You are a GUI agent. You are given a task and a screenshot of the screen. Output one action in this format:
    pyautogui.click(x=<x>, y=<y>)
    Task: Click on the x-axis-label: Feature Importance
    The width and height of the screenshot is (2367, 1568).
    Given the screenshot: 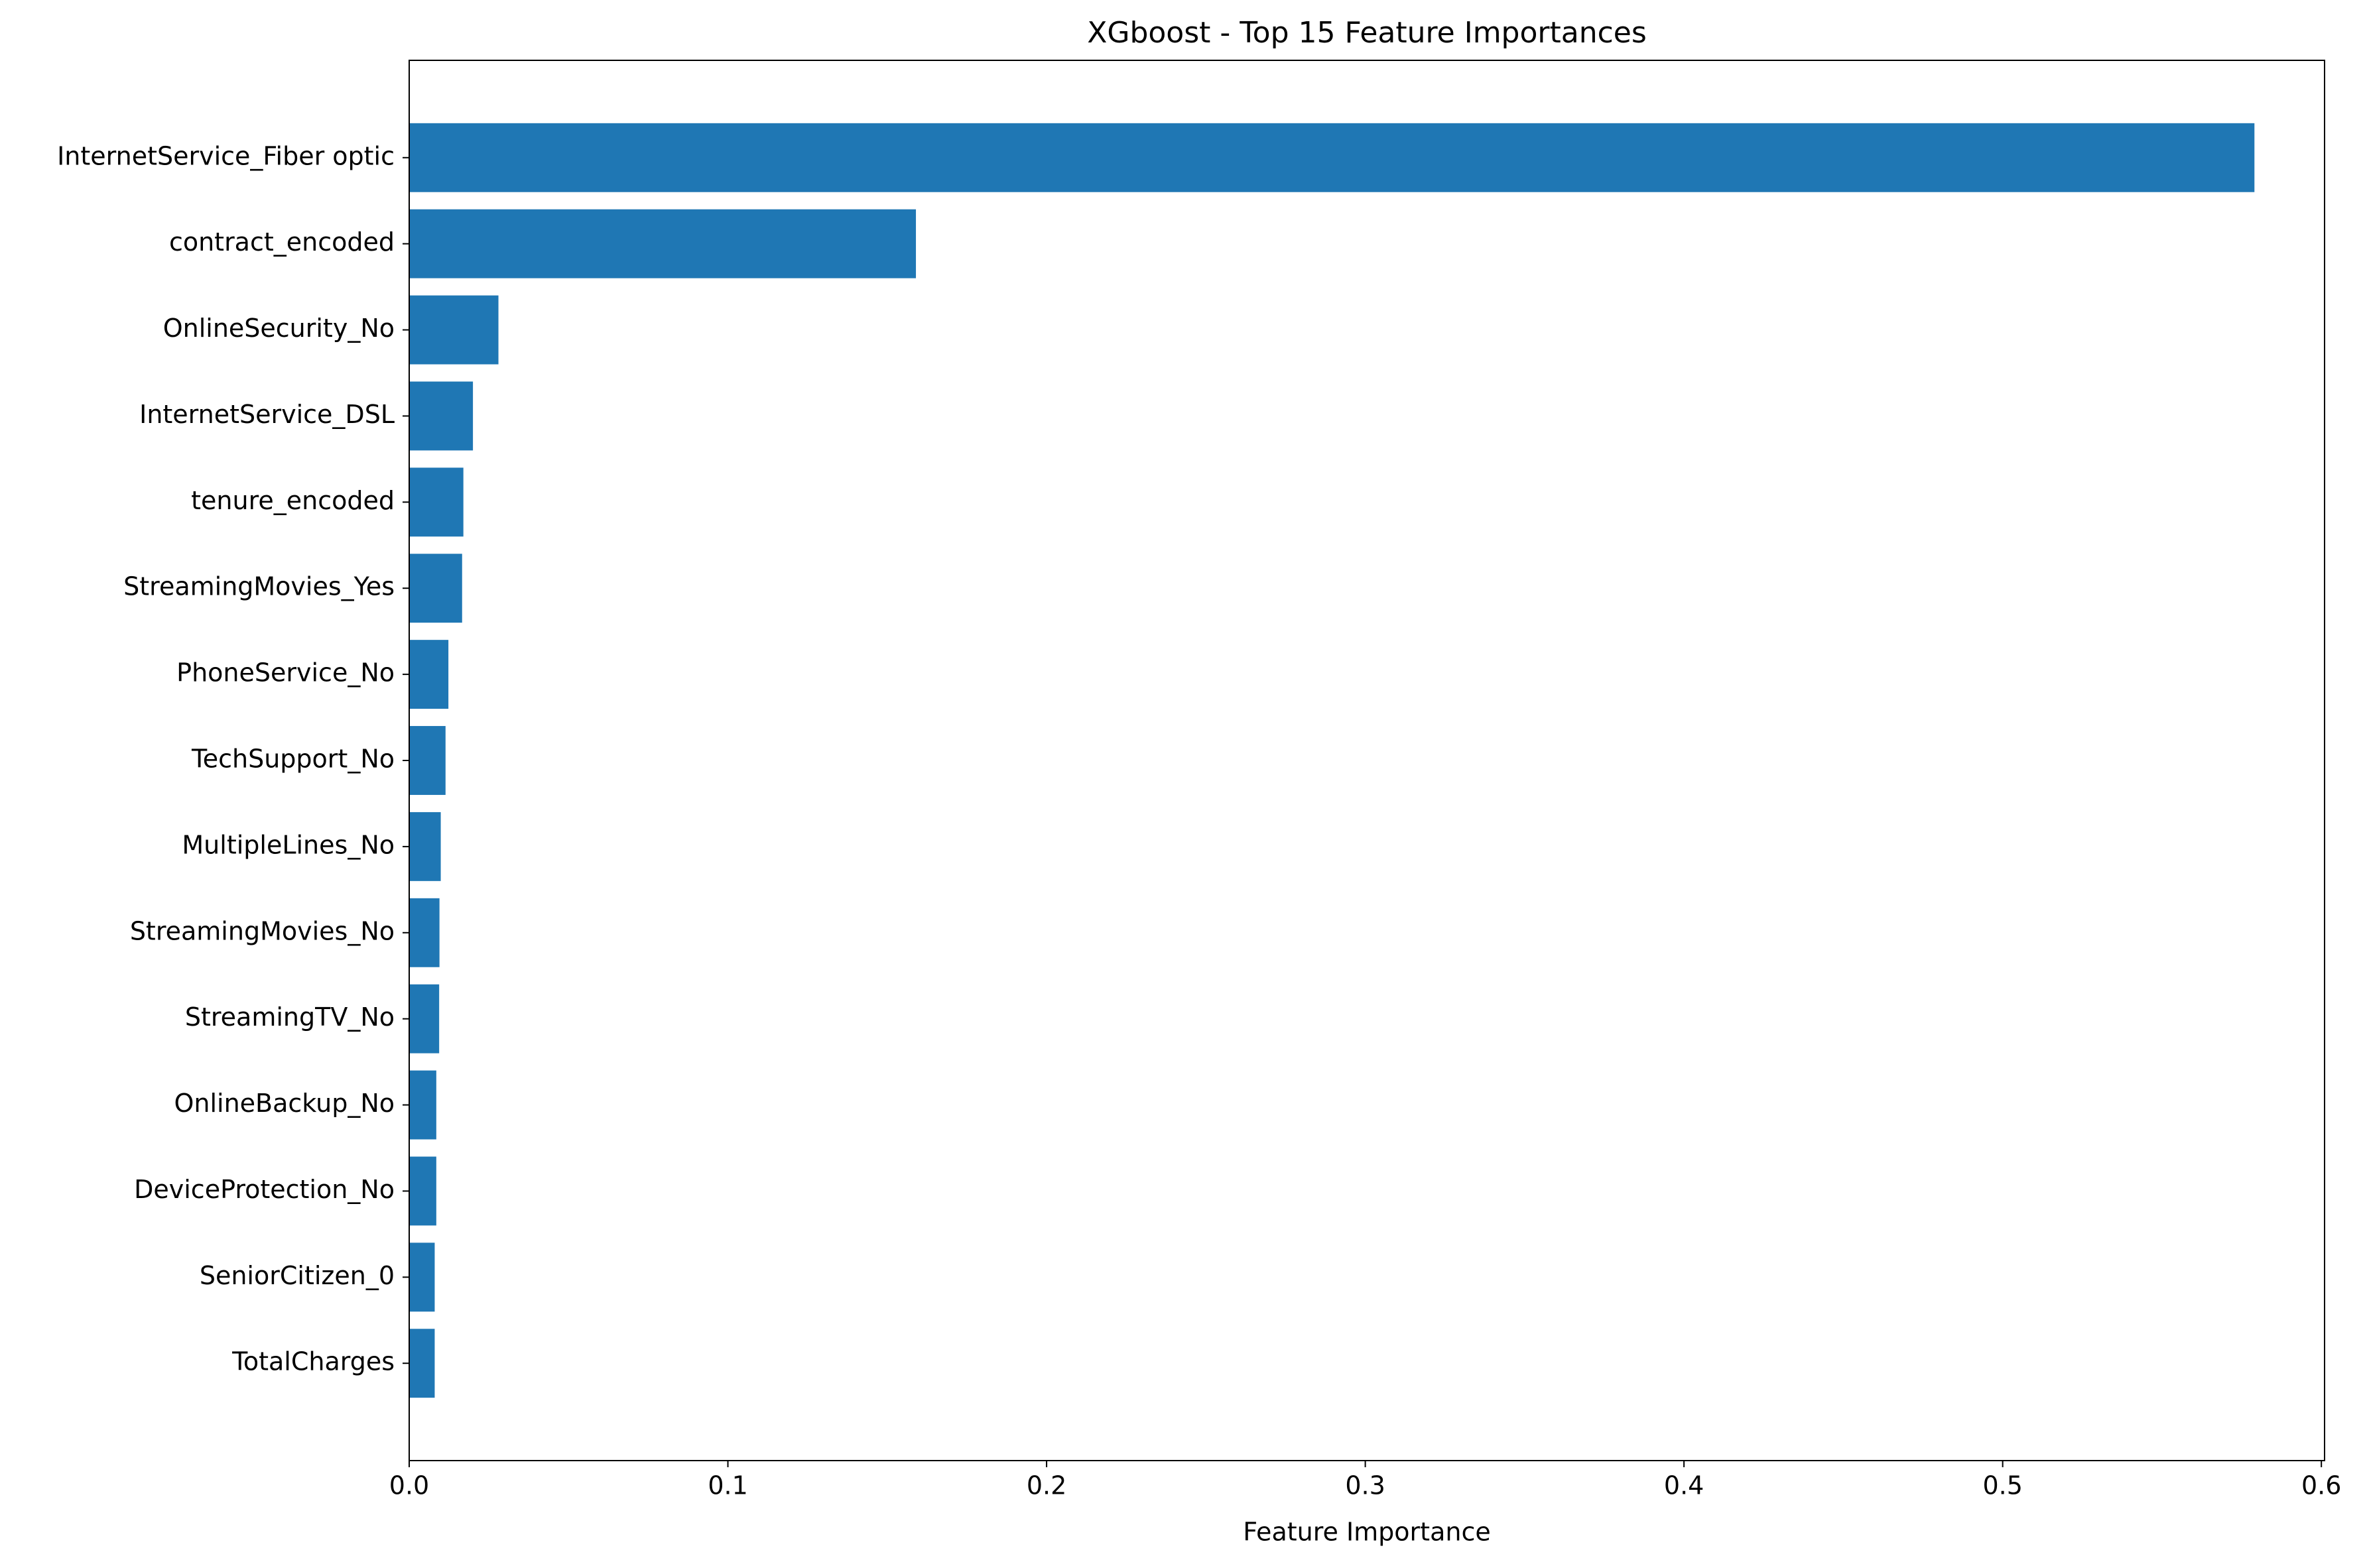 What is the action you would take?
    pyautogui.click(x=1366, y=1532)
    